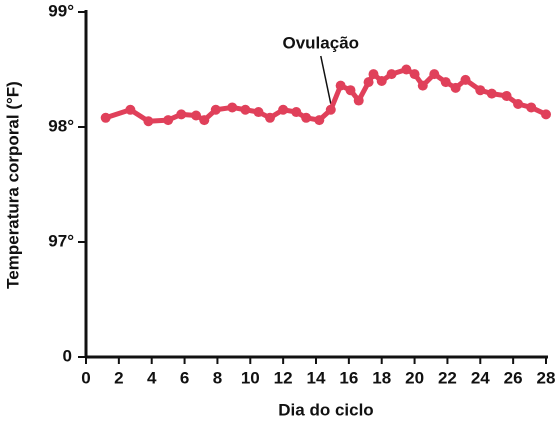  What do you see at coordinates (61, 125) in the screenshot?
I see `y-tick-label: 98°` at bounding box center [61, 125].